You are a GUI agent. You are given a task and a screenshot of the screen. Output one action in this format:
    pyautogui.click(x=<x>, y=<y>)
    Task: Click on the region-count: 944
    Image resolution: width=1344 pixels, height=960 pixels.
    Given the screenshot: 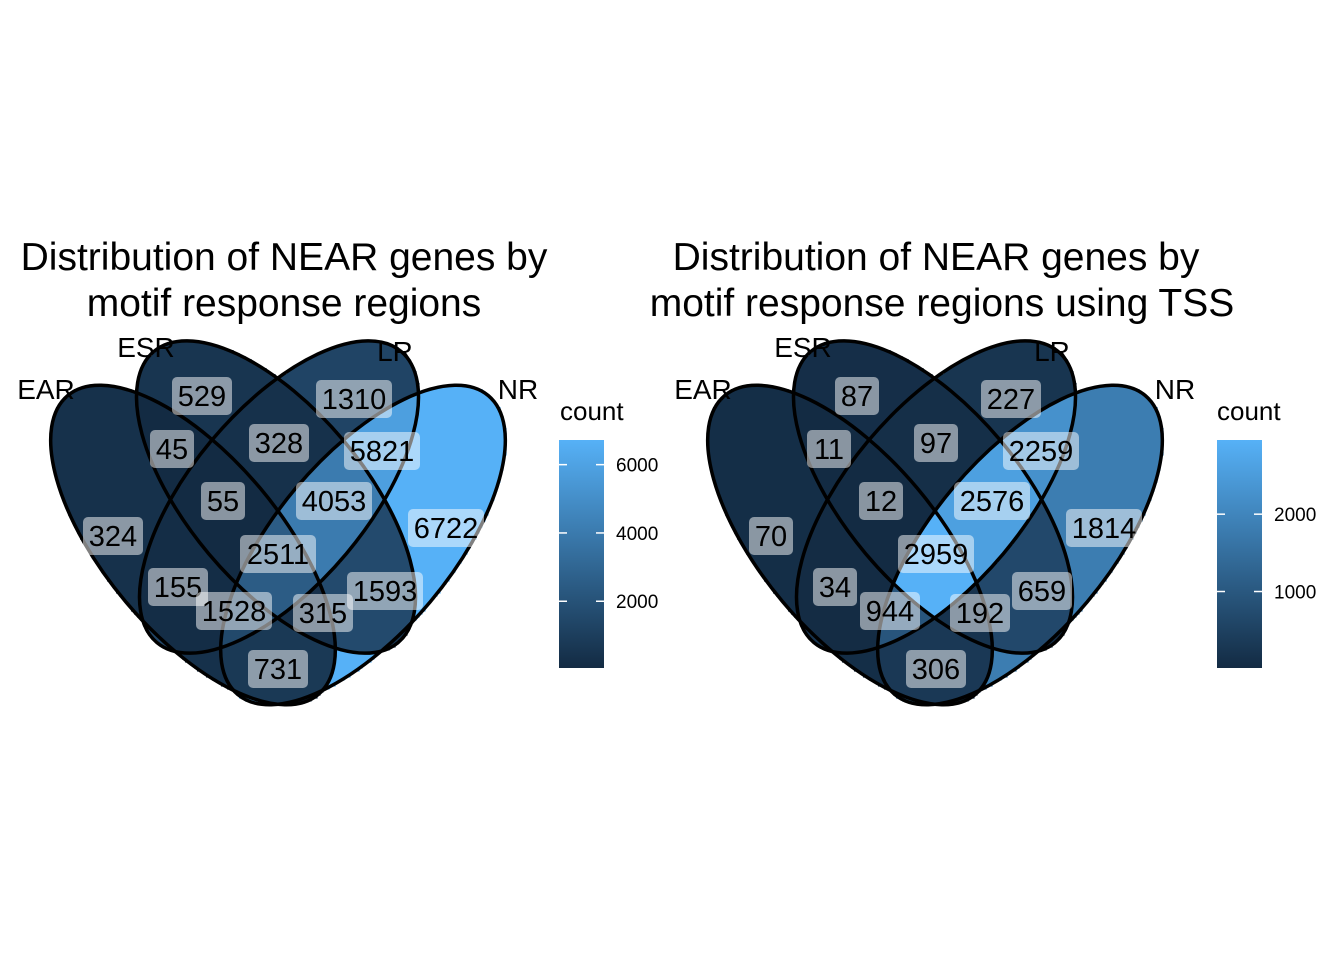 What is the action you would take?
    pyautogui.click(x=890, y=612)
    